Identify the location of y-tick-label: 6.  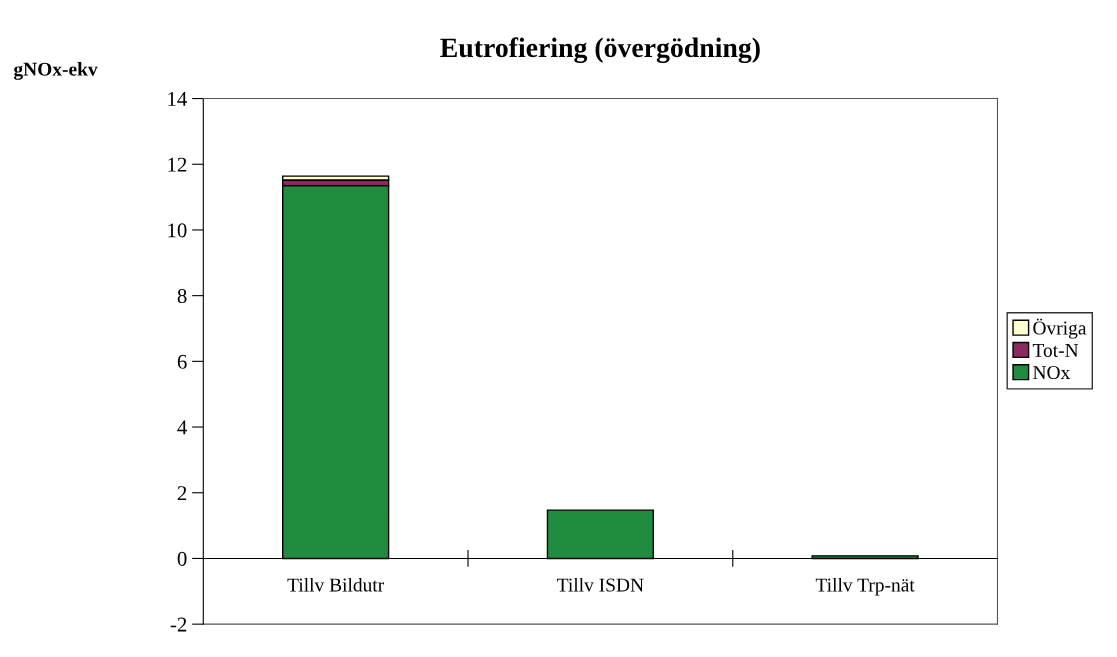
(182, 361).